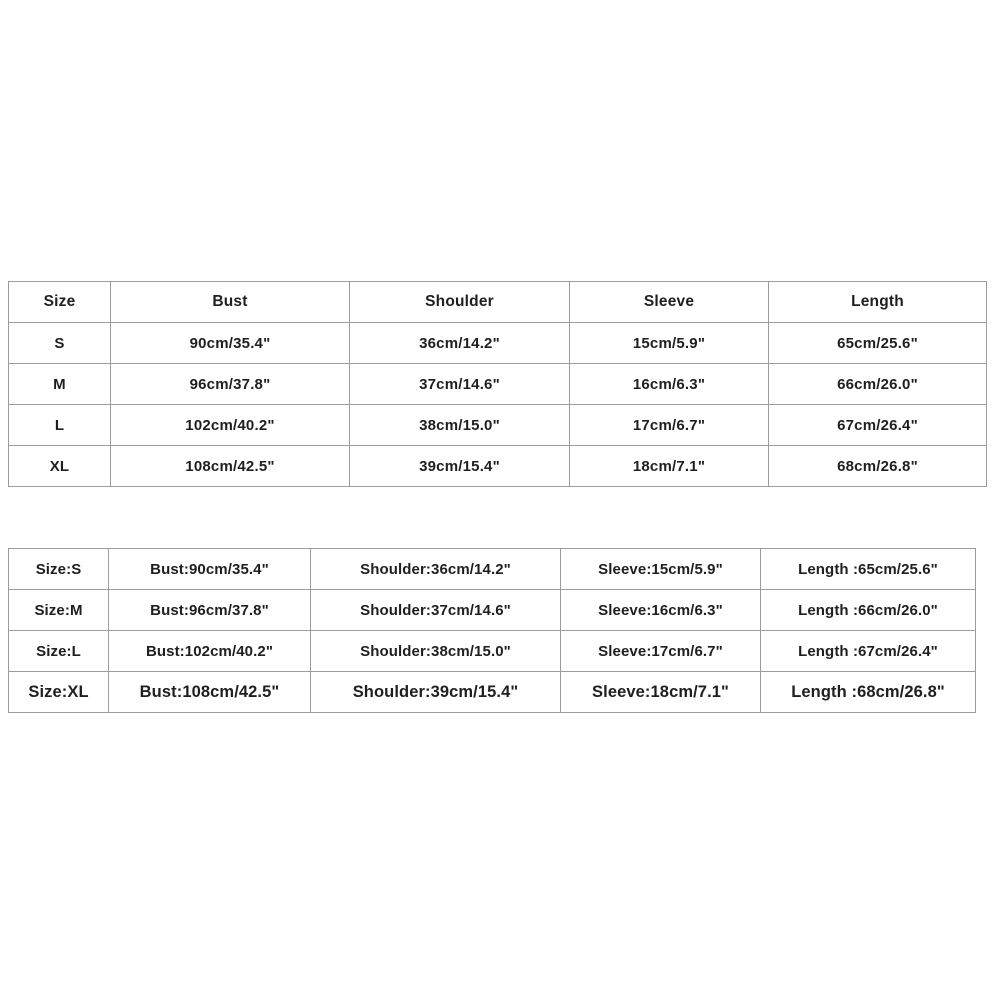 Image resolution: width=1000 pixels, height=1000 pixels. Describe the element at coordinates (877, 466) in the screenshot. I see `cell-length: 68cm/26.8"` at that location.